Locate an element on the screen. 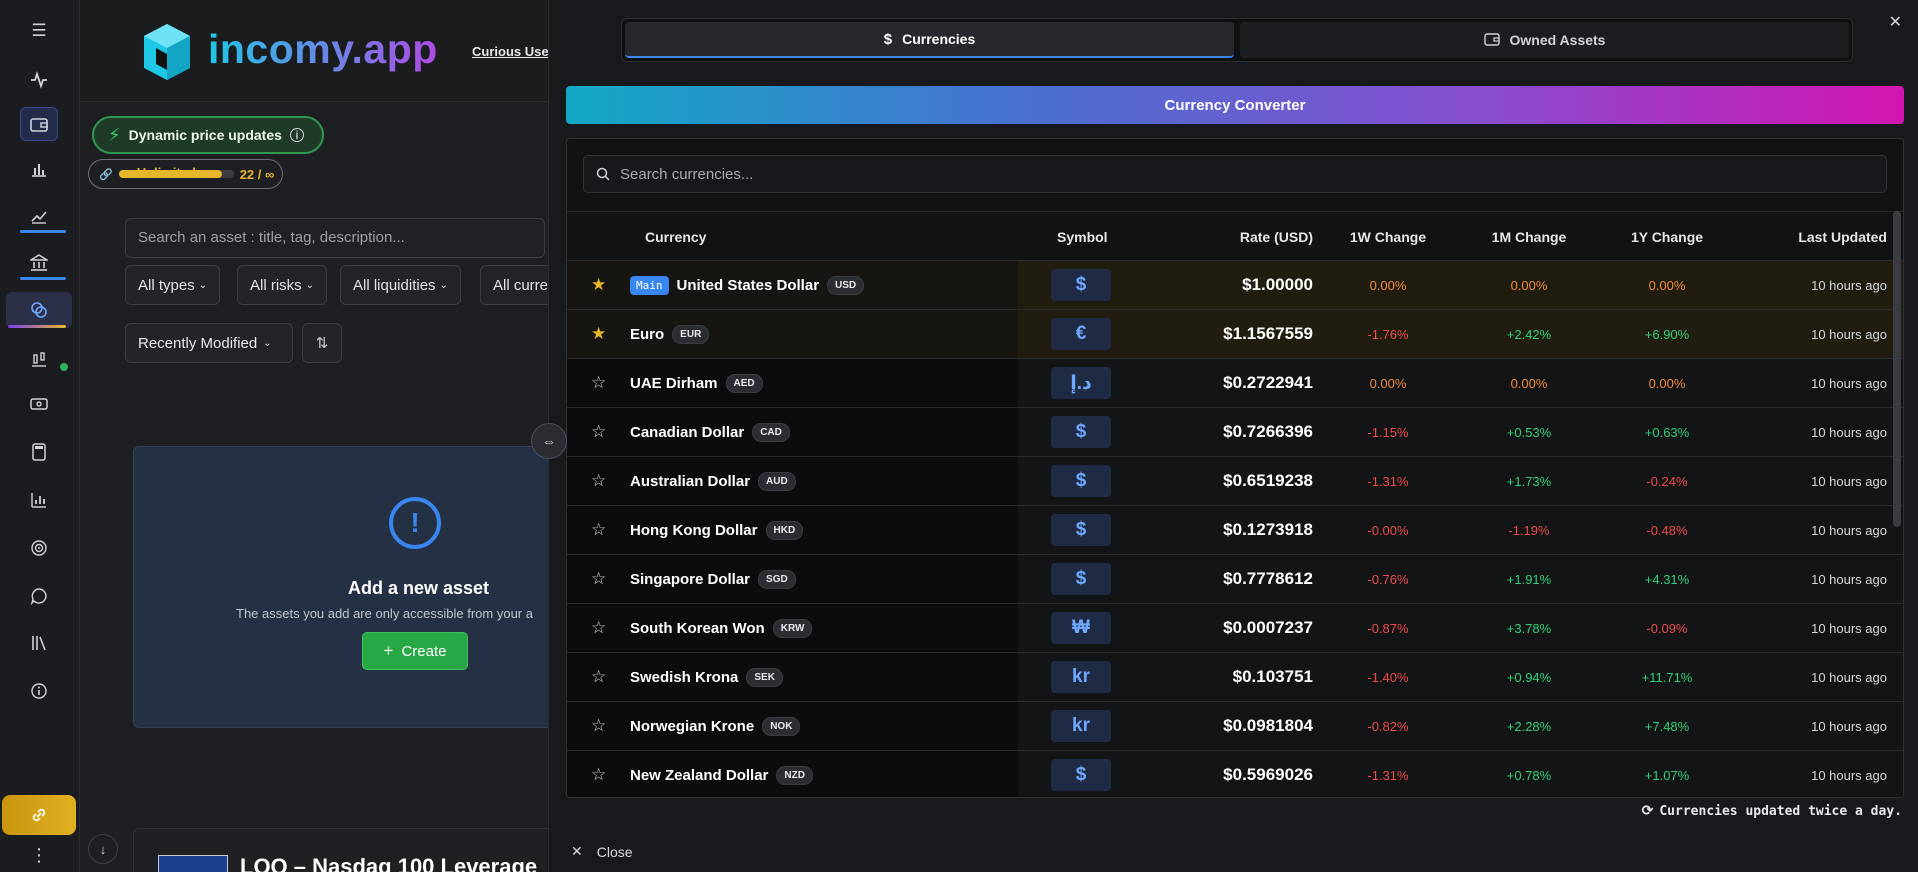 The image size is (1918, 872). sort-select: Recently Modified ⌄ is located at coordinates (209, 343).